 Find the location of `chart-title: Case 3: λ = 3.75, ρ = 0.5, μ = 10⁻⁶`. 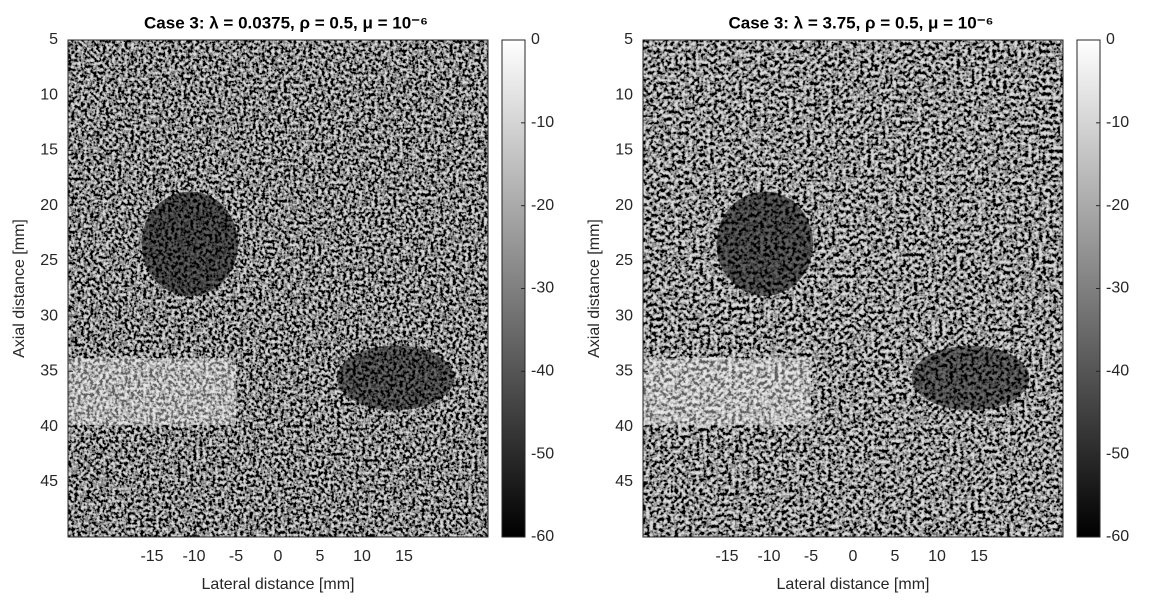

chart-title: Case 3: λ = 3.75, ρ = 0.5, μ = 10⁻⁶ is located at coordinates (860, 22).